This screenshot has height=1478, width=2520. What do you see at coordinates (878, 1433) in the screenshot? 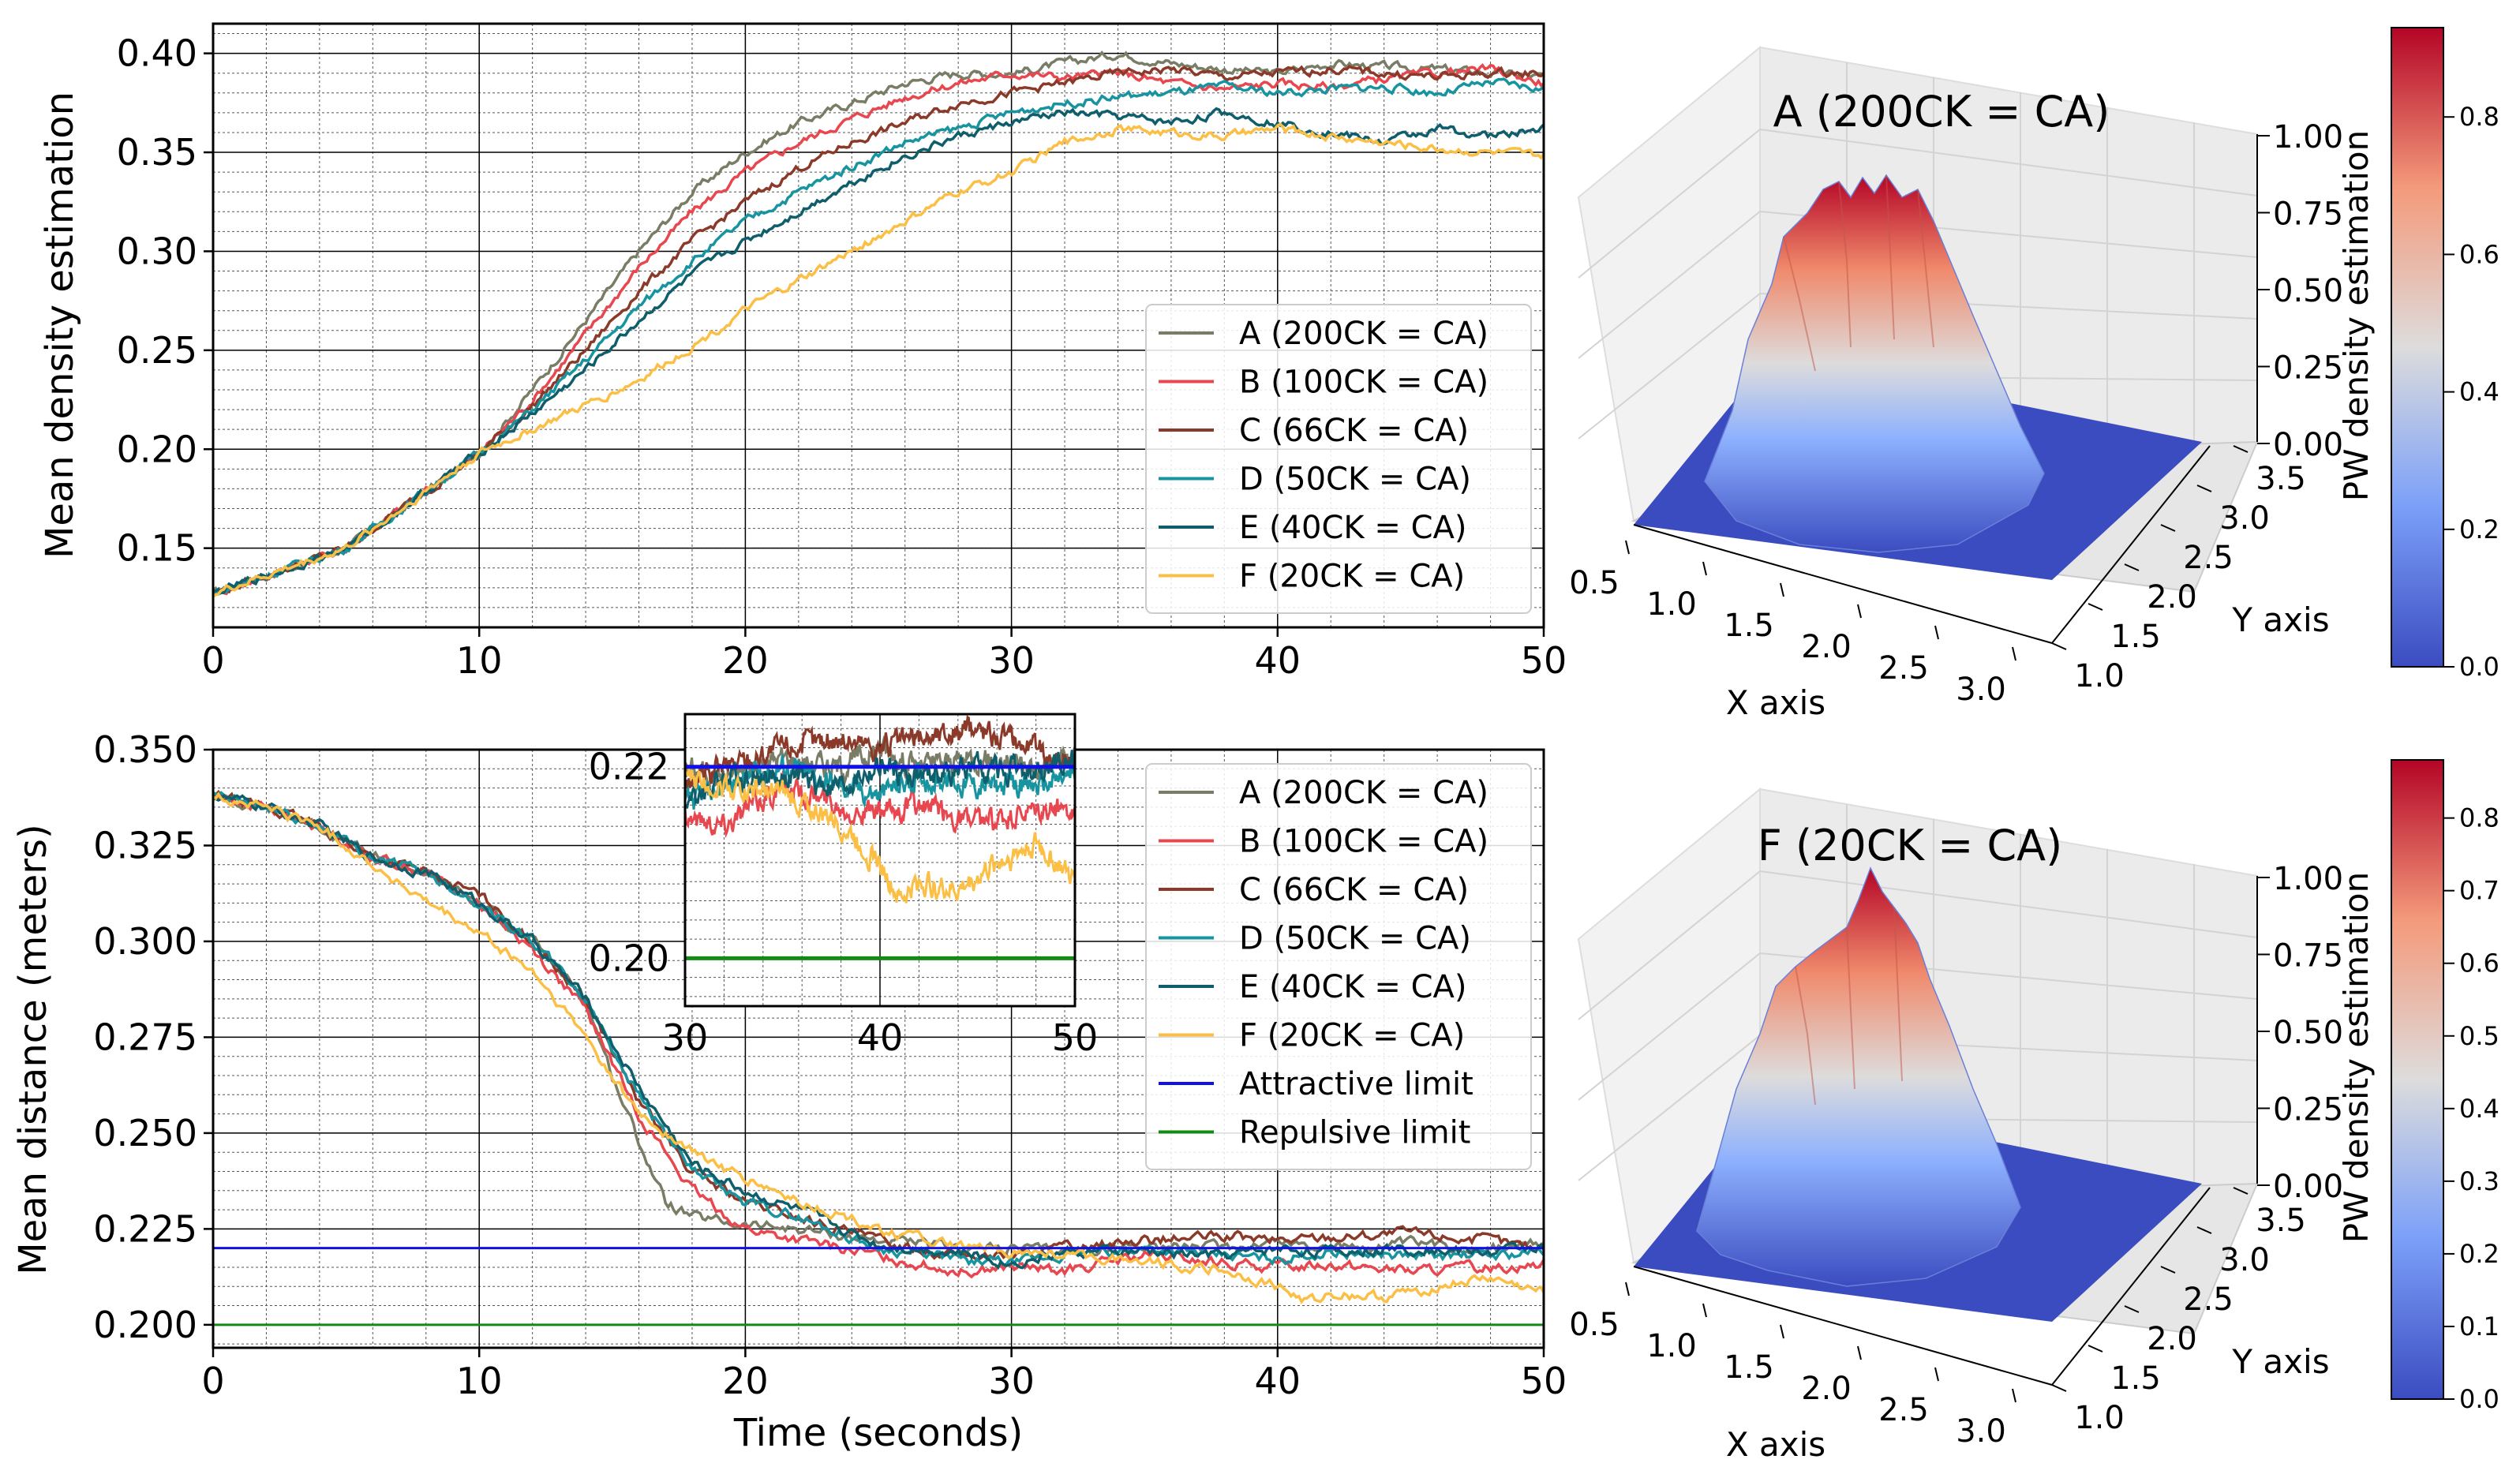
I see `distance-chart-xlabel: Time (seconds)` at bounding box center [878, 1433].